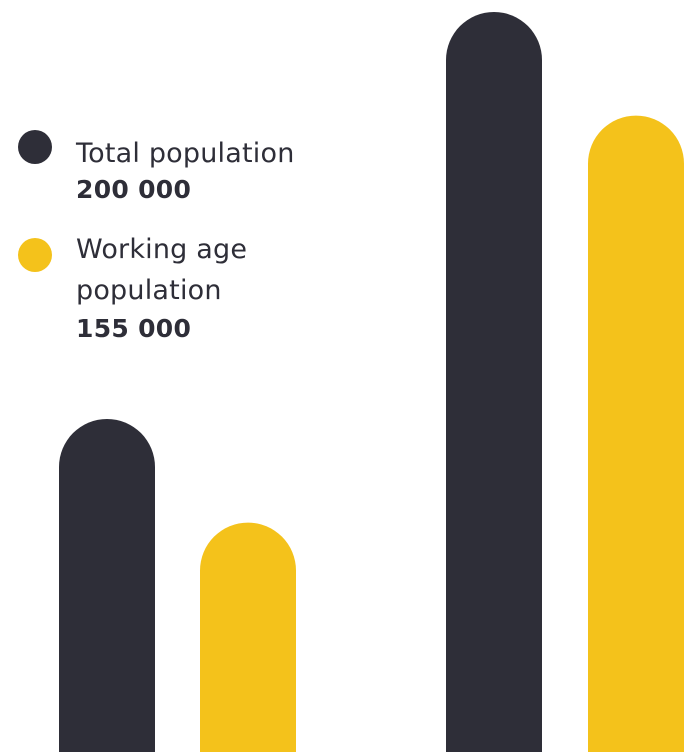 The width and height of the screenshot is (684, 752). I want to click on legend-dot-working-age-population, so click(35, 255).